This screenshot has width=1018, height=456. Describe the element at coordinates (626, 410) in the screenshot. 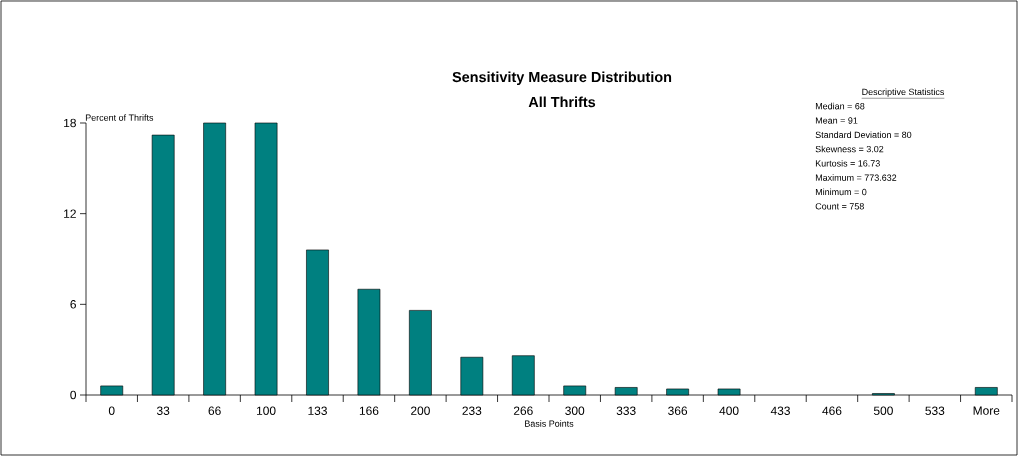

I see `x-tick-label: 333` at that location.